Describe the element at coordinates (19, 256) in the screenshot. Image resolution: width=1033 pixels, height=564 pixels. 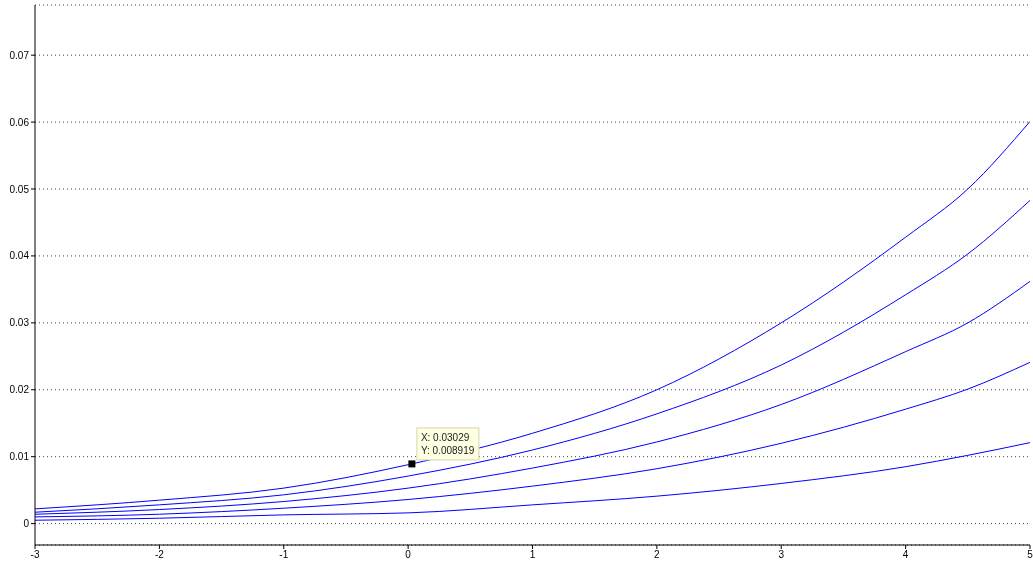
I see `y-tick-label: 0.04` at that location.